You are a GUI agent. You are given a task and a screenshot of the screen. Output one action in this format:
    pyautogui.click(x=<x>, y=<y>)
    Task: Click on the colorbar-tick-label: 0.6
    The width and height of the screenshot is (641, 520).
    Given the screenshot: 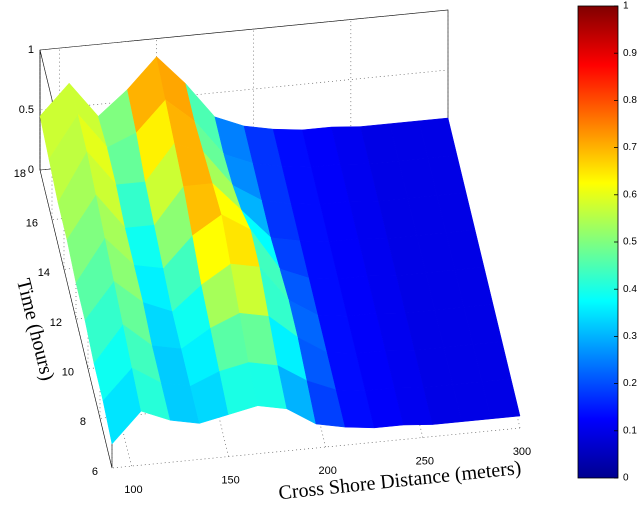 What is the action you would take?
    pyautogui.click(x=630, y=194)
    